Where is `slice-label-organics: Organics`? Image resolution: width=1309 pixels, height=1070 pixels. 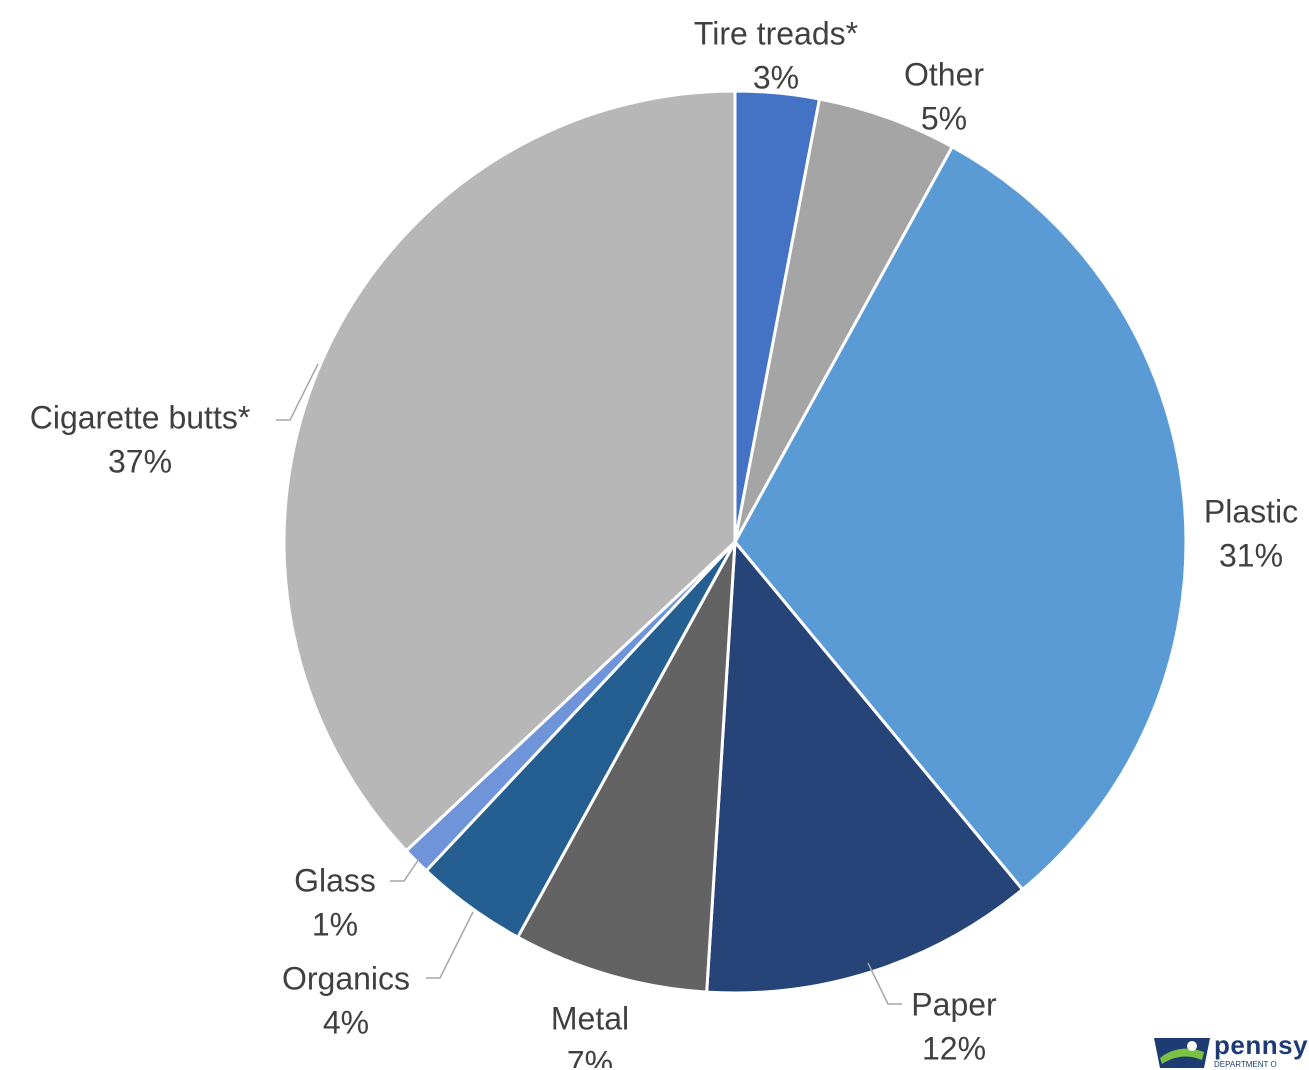 slice-label-organics: Organics is located at coordinates (346, 978).